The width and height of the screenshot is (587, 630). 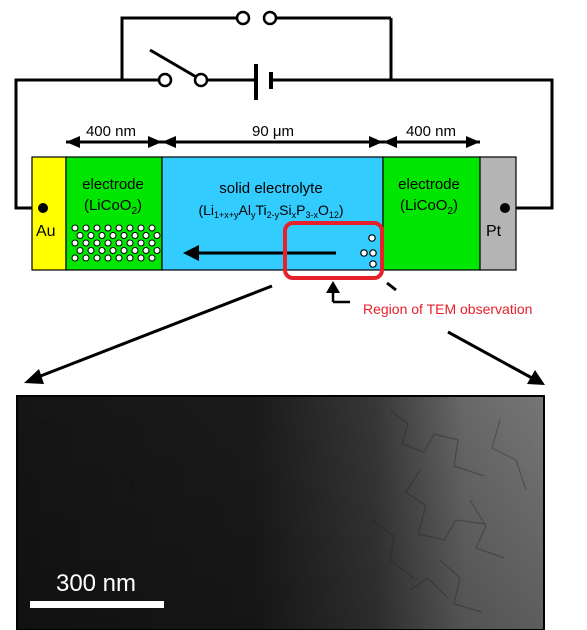 I want to click on left-electrode-formula: (LiCoO2), so click(x=113, y=207).